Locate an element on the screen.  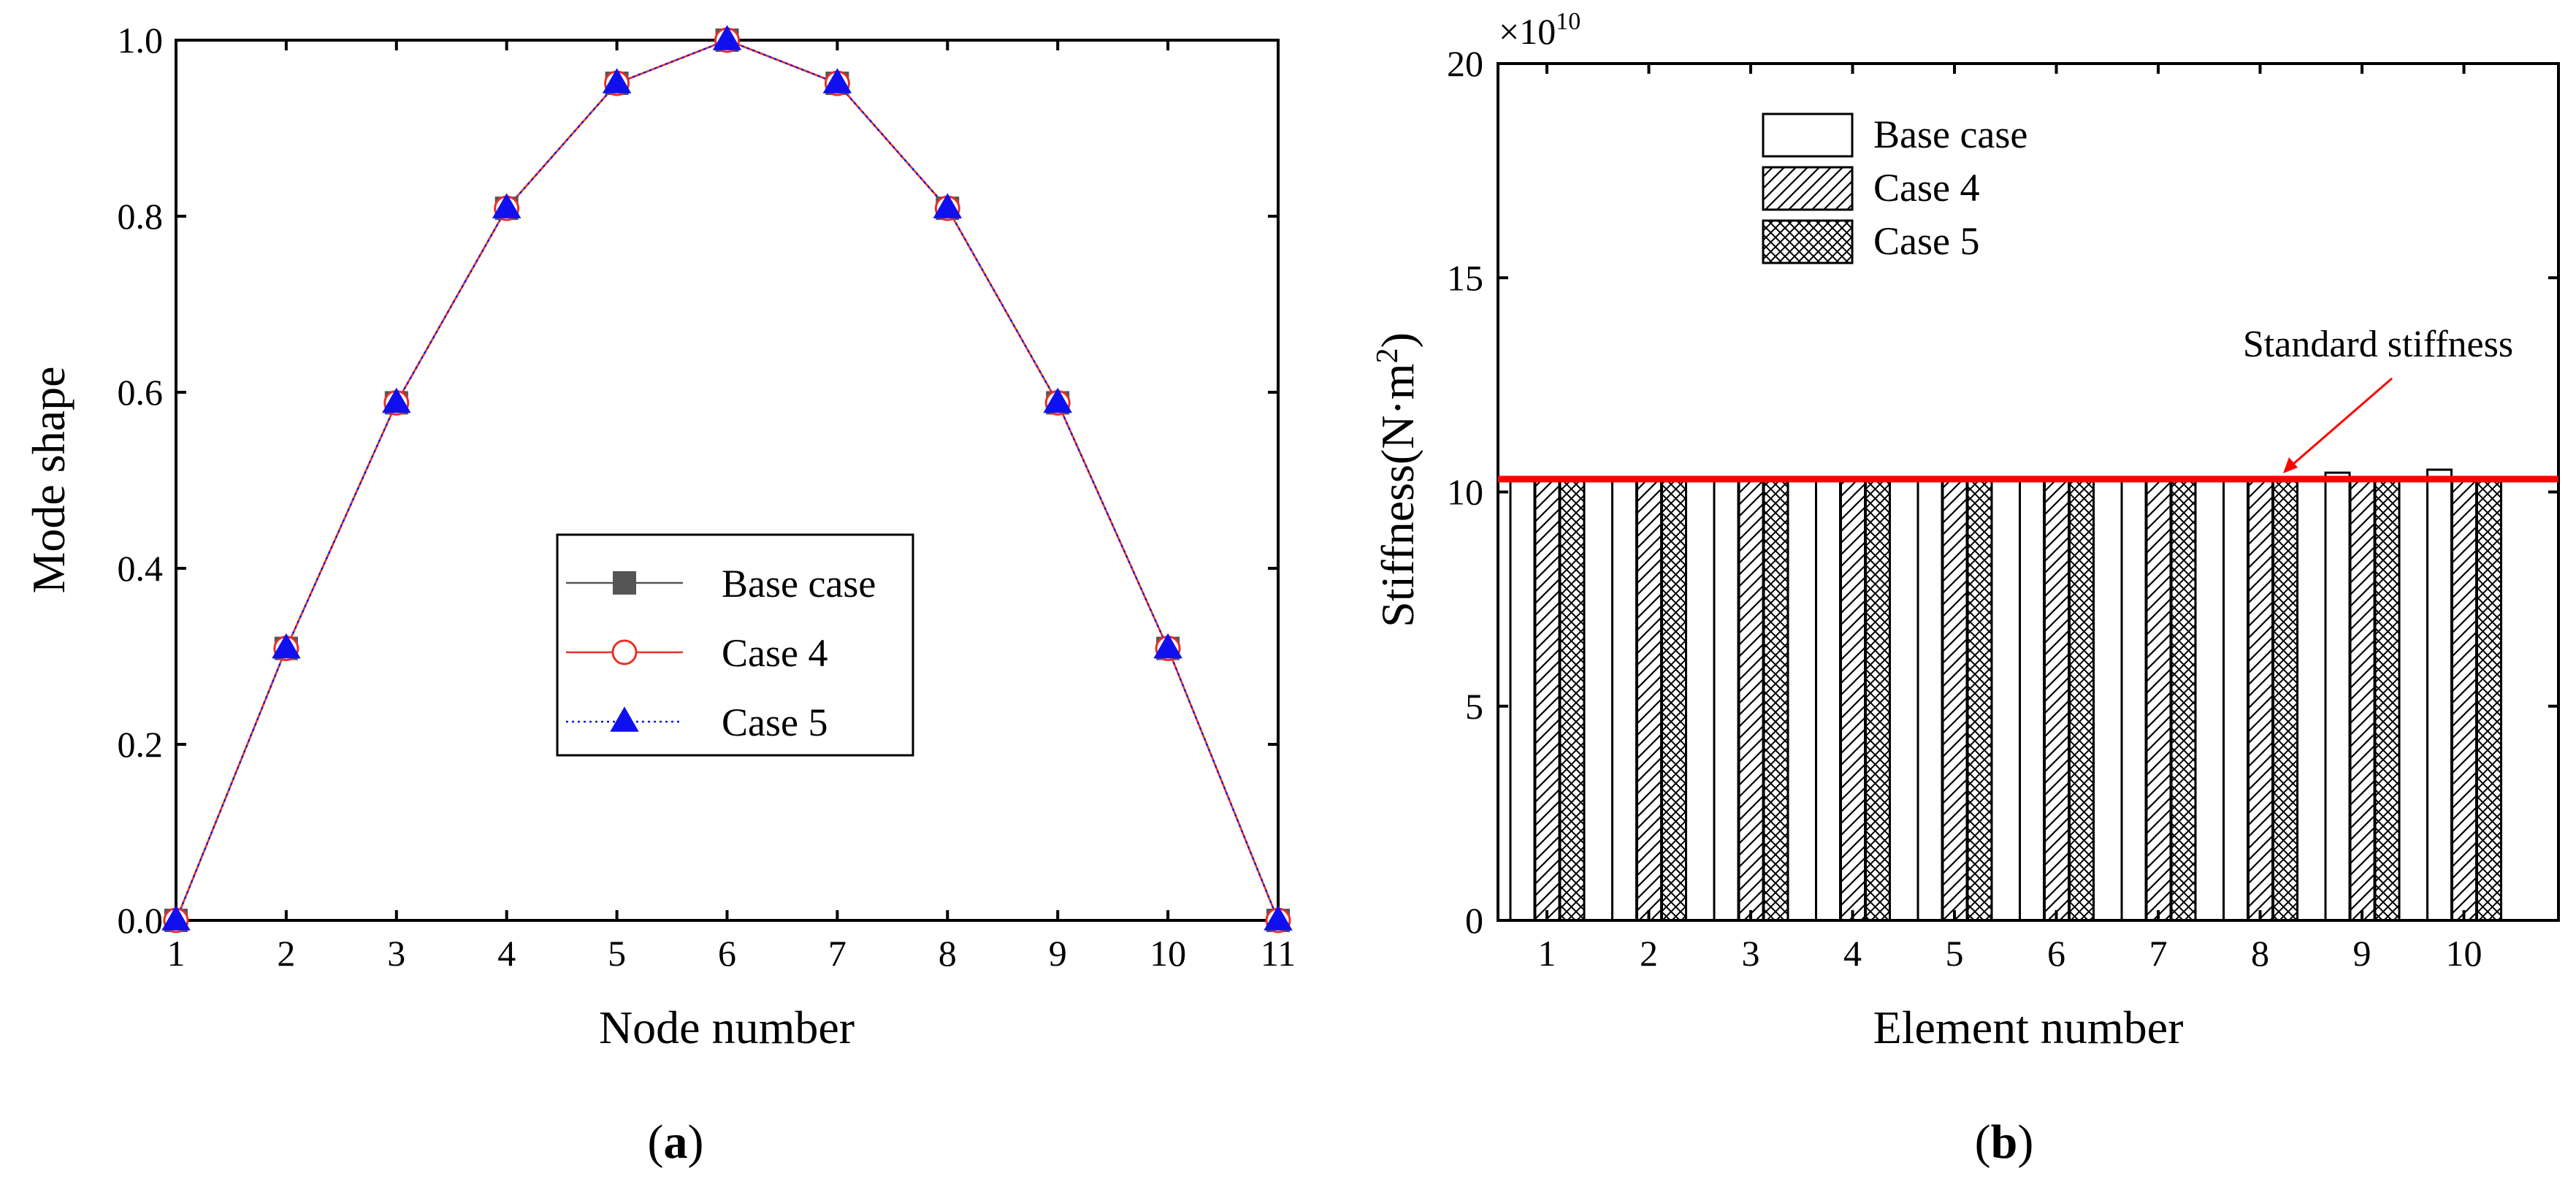
x-tick-label-a: 6 is located at coordinates (727, 953).